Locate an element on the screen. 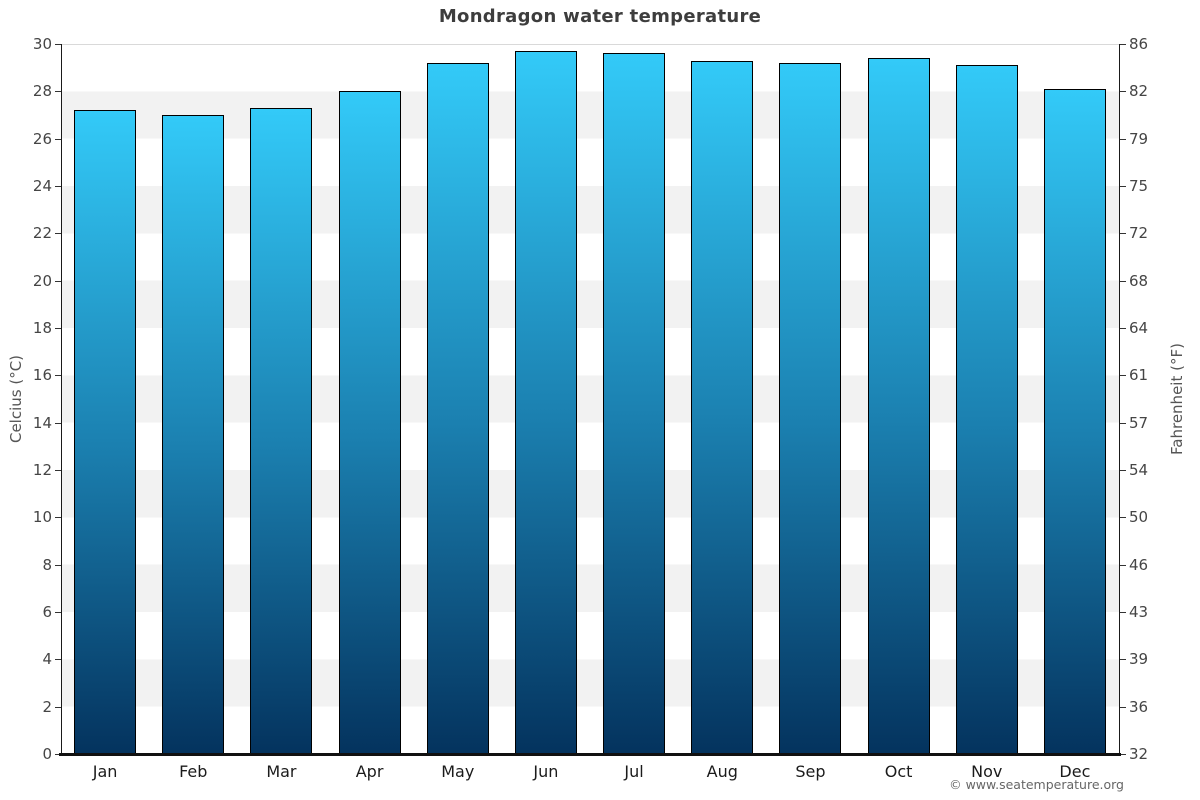 The width and height of the screenshot is (1200, 800). x-tick-label-aug: Aug is located at coordinates (722, 771).